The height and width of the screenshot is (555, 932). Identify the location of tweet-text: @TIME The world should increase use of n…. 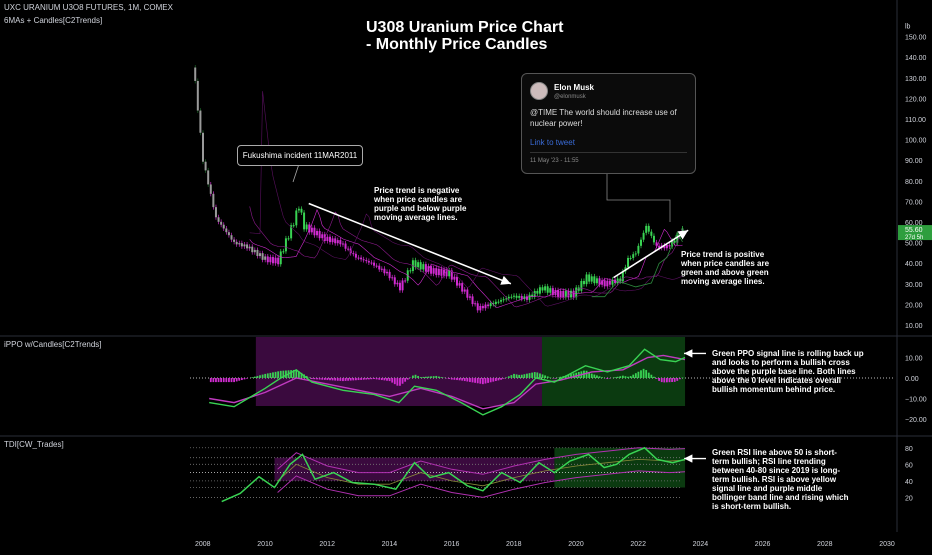
(610, 118).